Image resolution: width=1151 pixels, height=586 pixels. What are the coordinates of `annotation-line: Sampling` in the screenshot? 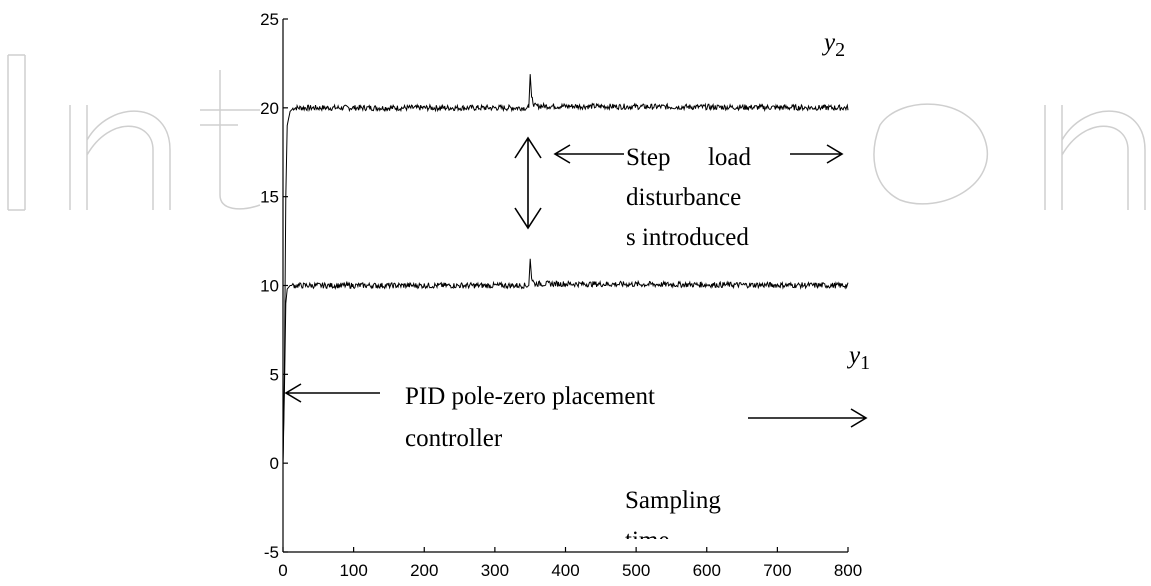 It's located at (673, 500).